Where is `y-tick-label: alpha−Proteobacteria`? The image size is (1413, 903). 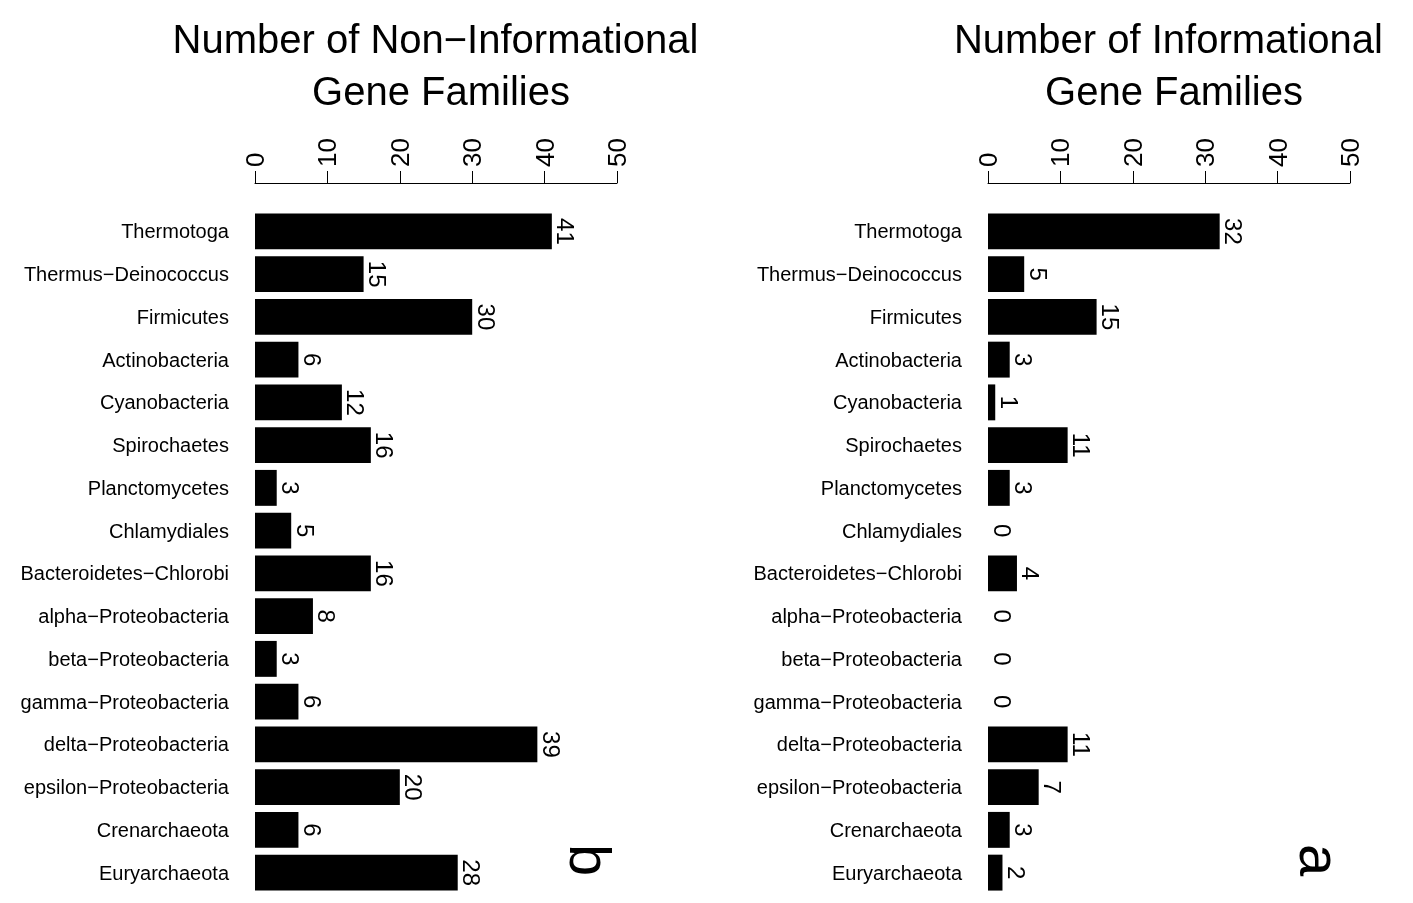 y-tick-label: alpha−Proteobacteria is located at coordinates (867, 616).